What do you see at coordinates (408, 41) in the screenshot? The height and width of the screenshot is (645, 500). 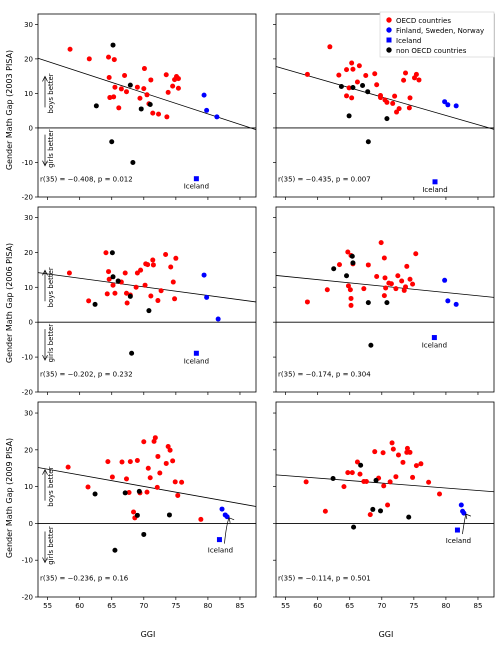 I see `legend-label-iceland: Iceland` at bounding box center [408, 41].